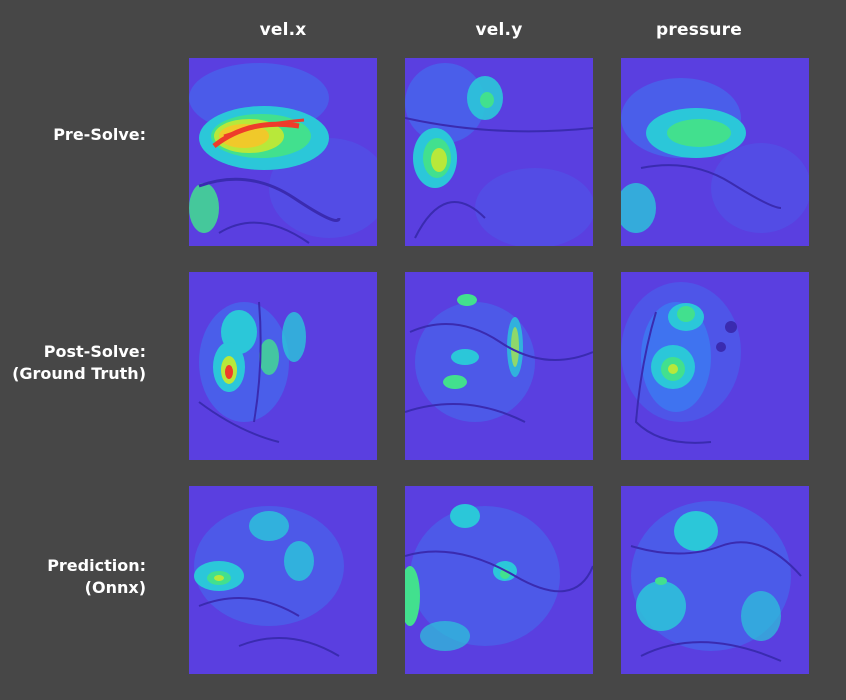 This screenshot has width=846, height=700. What do you see at coordinates (283, 152) in the screenshot?
I see `field-map-pre-solve-vel-x` at bounding box center [283, 152].